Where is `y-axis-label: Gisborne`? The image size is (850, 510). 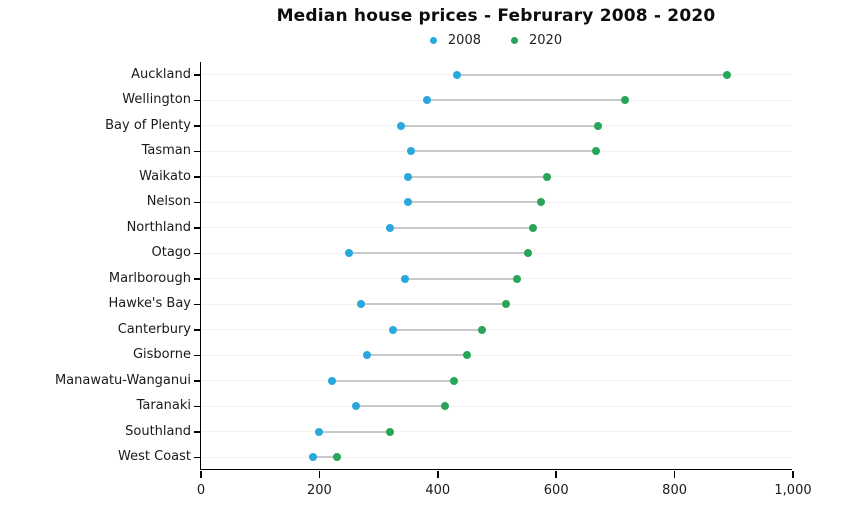 y-axis-label: Gisborne is located at coordinates (161, 355).